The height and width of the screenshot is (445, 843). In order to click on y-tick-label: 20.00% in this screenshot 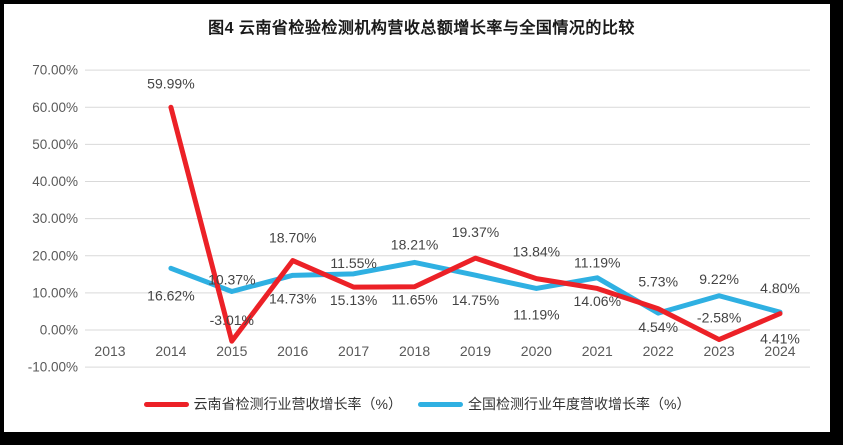, I will do `click(55, 255)`.